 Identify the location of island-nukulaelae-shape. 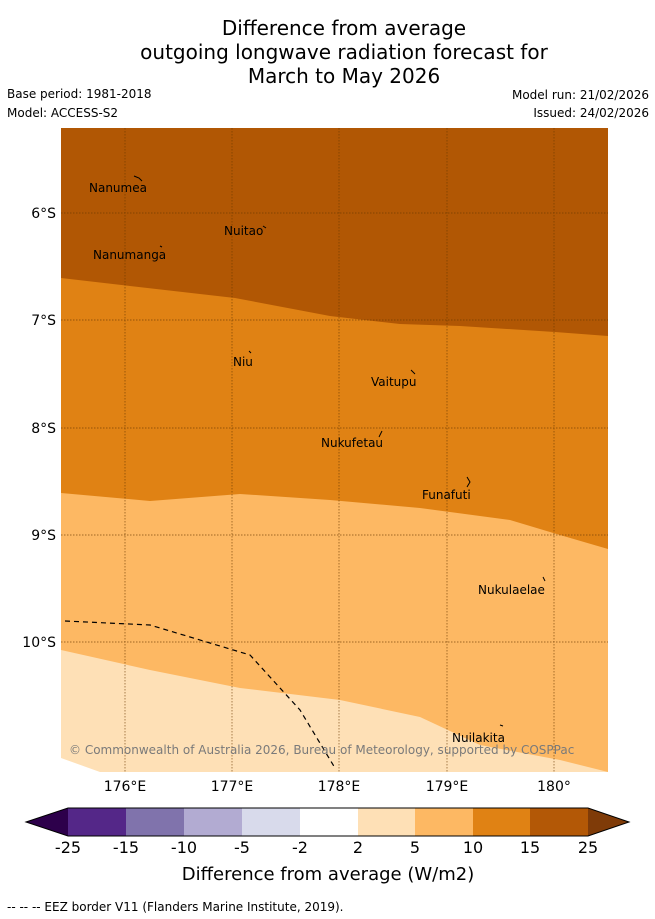
(544, 579).